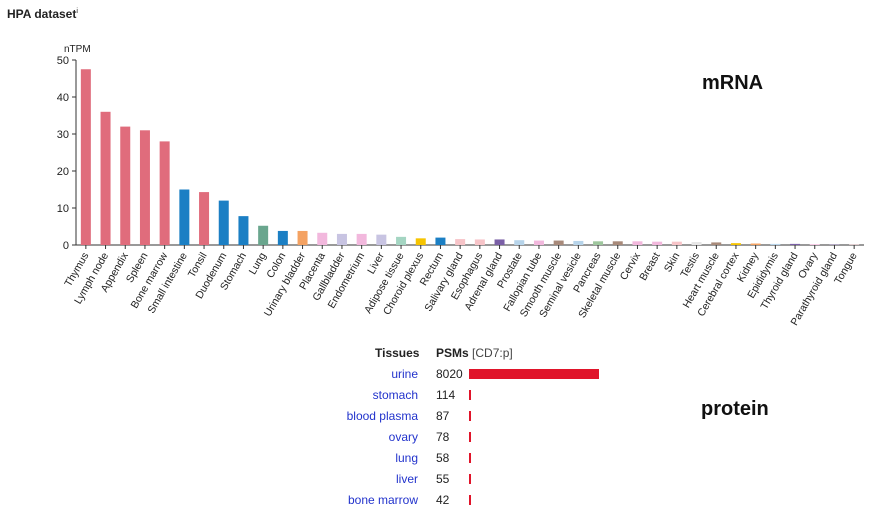 This screenshot has width=889, height=512. Describe the element at coordinates (775, 244) in the screenshot. I see `bar-epididymis` at that location.